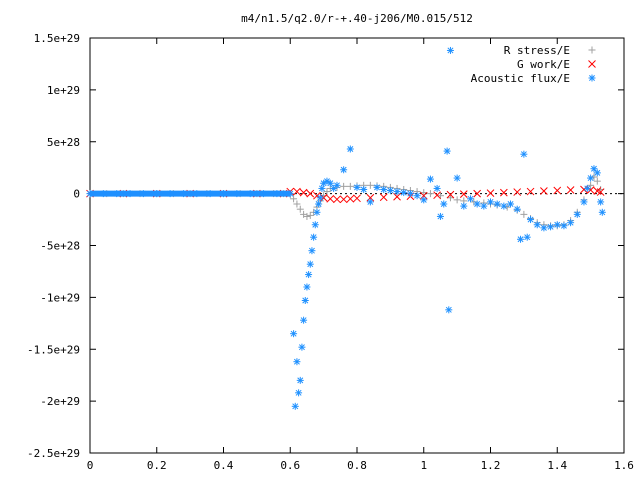  I want to click on chart-title: m4/n1.5/q2.0/r-+.40-j206/M0.015/512, so click(357, 18).